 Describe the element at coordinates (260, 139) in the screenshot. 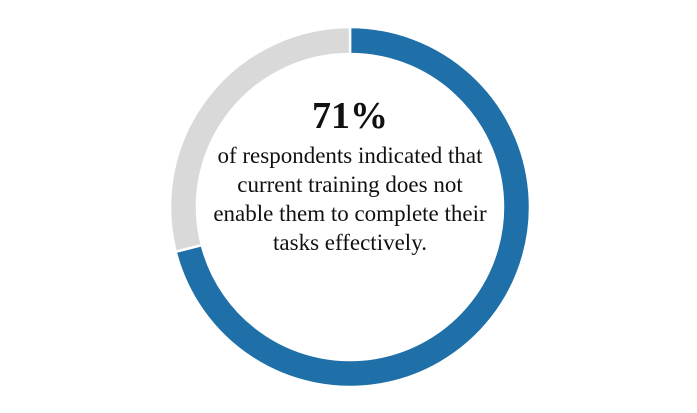

I see `donut-segment` at that location.